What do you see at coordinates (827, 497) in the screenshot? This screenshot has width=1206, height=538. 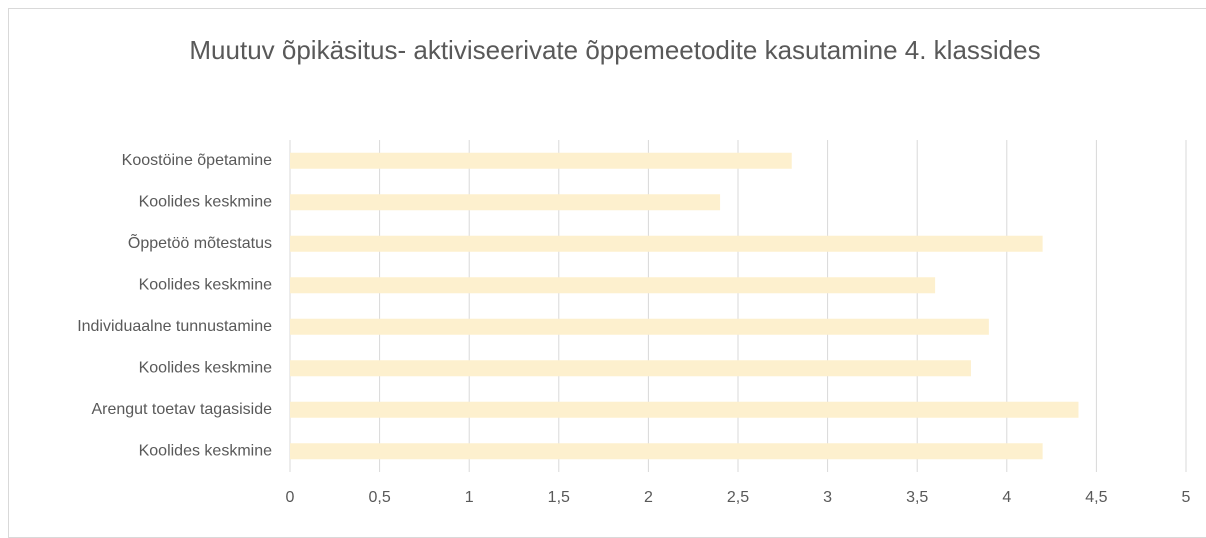 I see `x-tick-label: 3` at bounding box center [827, 497].